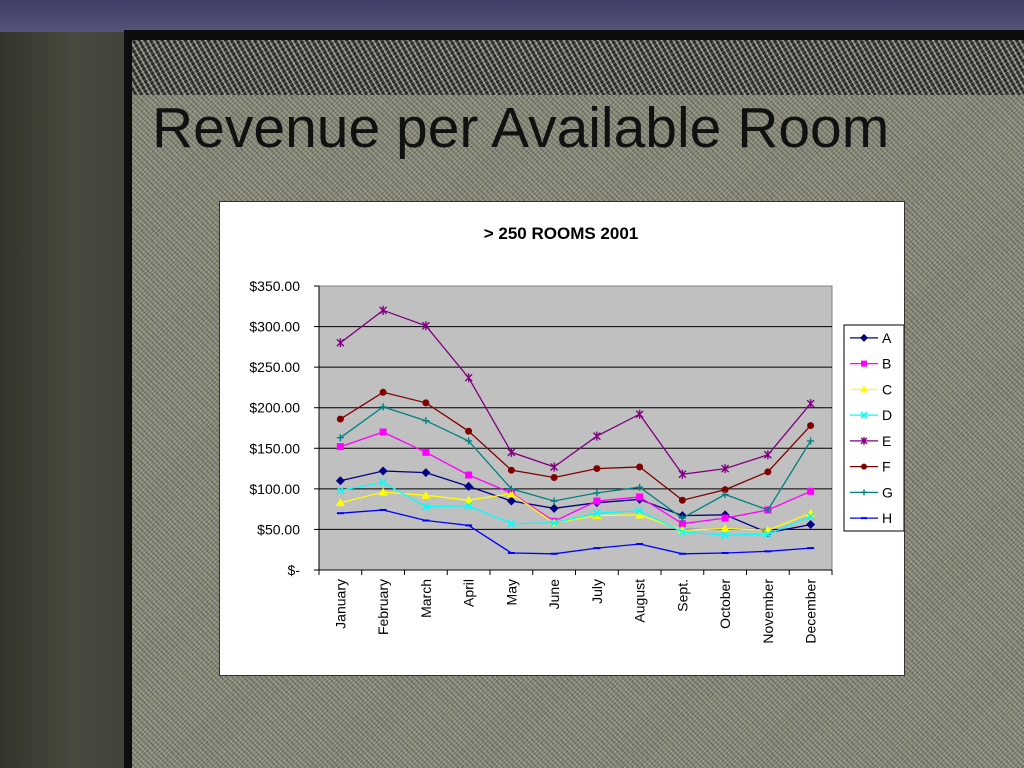 This screenshot has width=1024, height=768. What do you see at coordinates (274, 367) in the screenshot?
I see `y-tick-label: $250.00` at bounding box center [274, 367].